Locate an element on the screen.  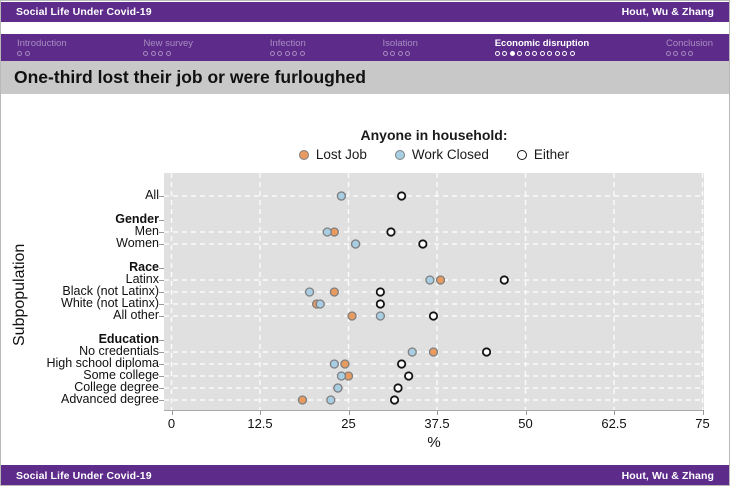
y-category-label: College degree is located at coordinates (116, 387).